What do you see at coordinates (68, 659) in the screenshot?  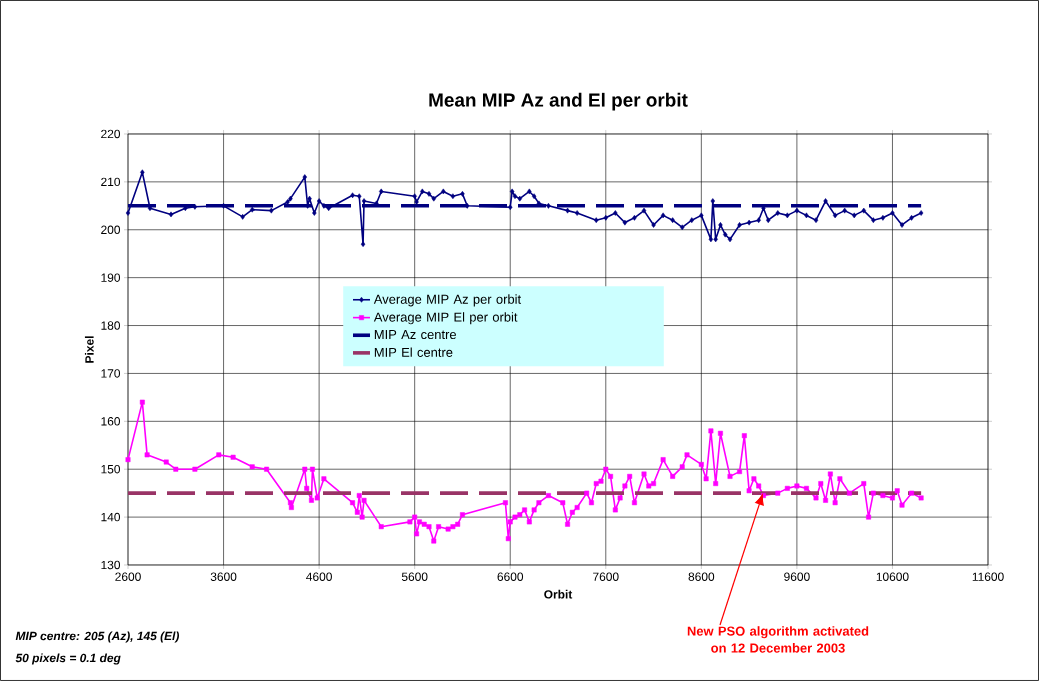 I see `text: 50 pixels = 0.1 deg` at bounding box center [68, 659].